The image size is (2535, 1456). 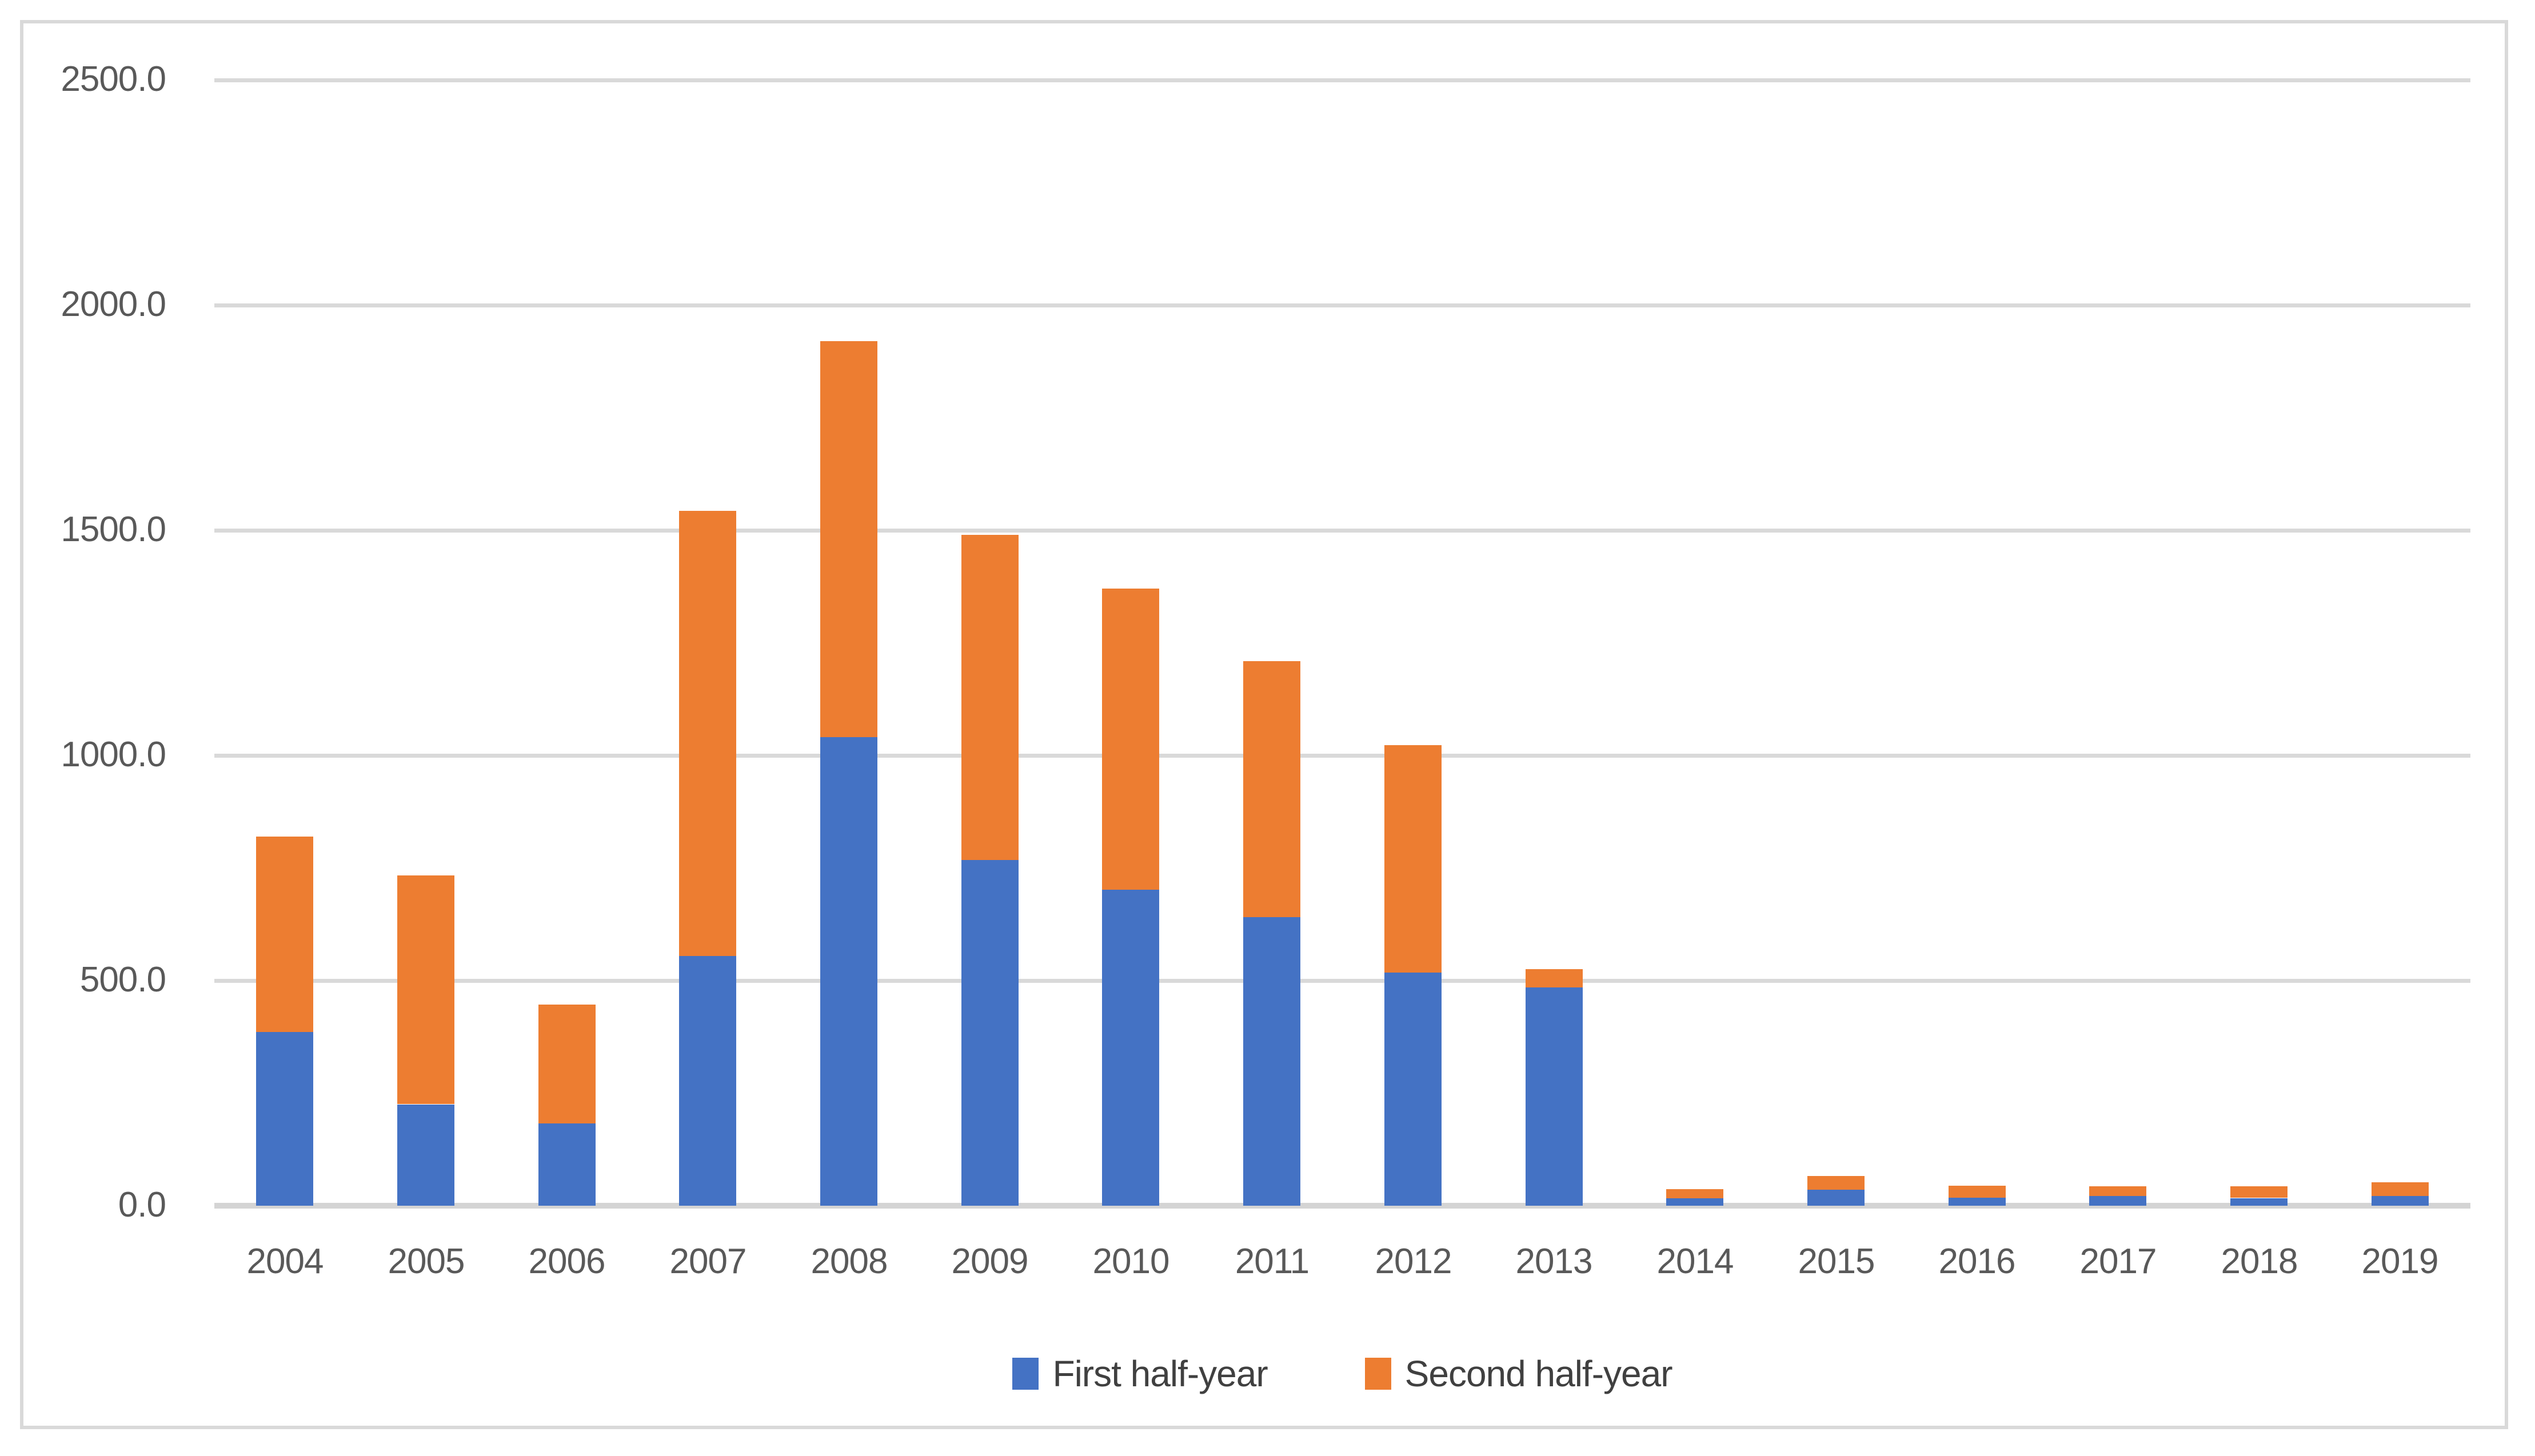 I want to click on x-tick-label-2019: 2019, so click(x=2400, y=1261).